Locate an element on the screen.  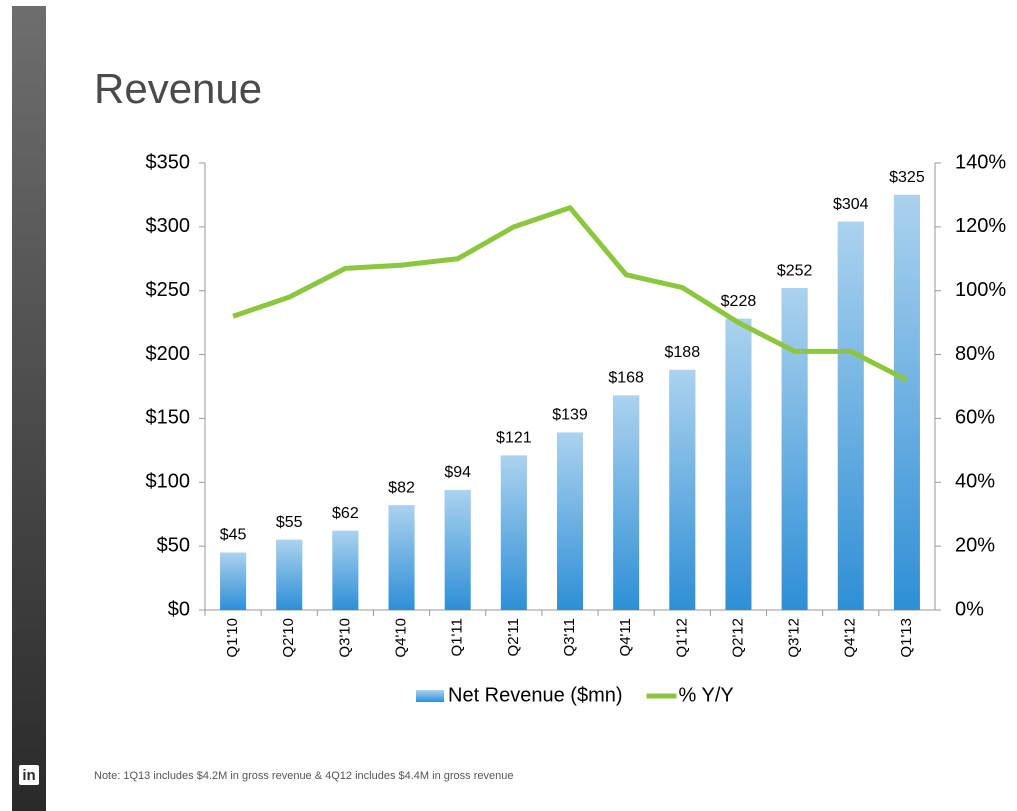
y-tick-label: $200 is located at coordinates (168, 354).